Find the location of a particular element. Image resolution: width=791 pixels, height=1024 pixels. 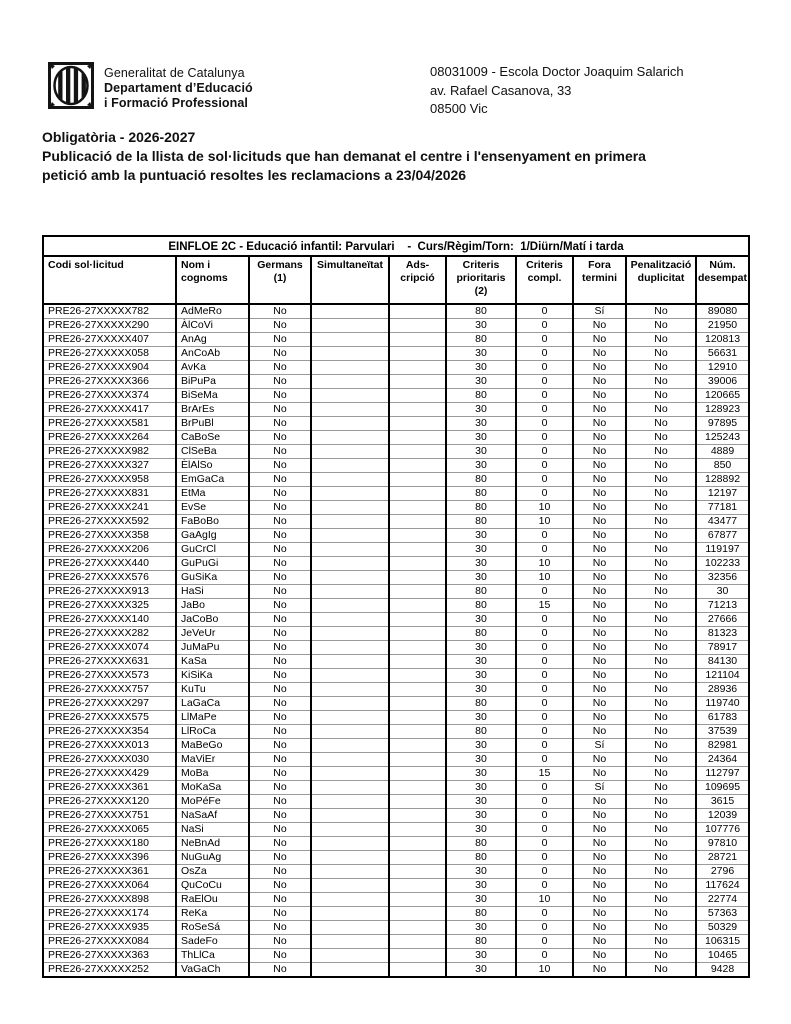

table-row: PRE26-27XXXXX904 AvKa No 30 0 No No 12910 is located at coordinates (396, 367).